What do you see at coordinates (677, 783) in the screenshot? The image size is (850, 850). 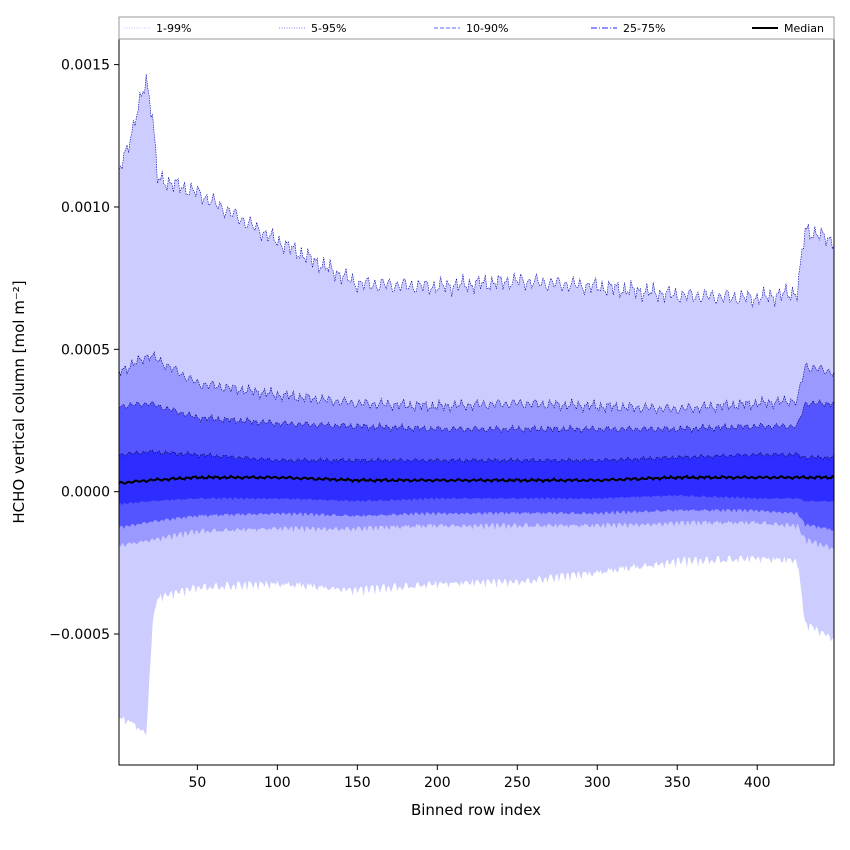 I see `x-tick-label: 350` at bounding box center [677, 783].